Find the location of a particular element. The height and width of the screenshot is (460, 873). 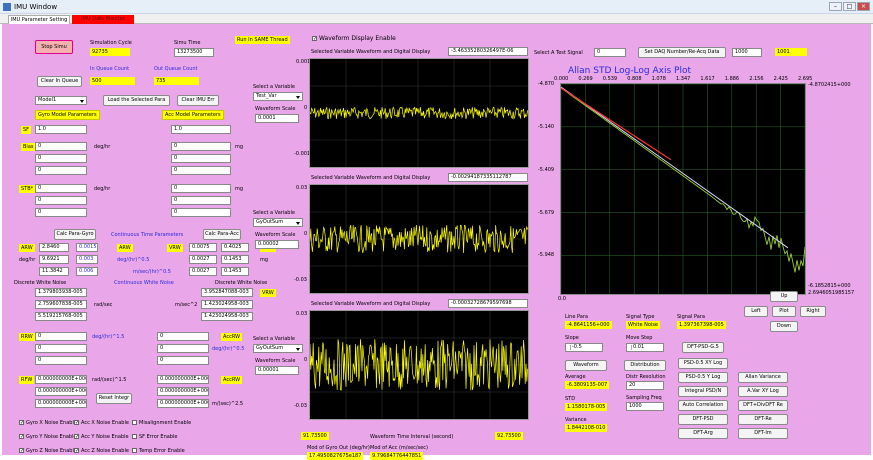

plot-button: Plot is located at coordinates (784, 311).